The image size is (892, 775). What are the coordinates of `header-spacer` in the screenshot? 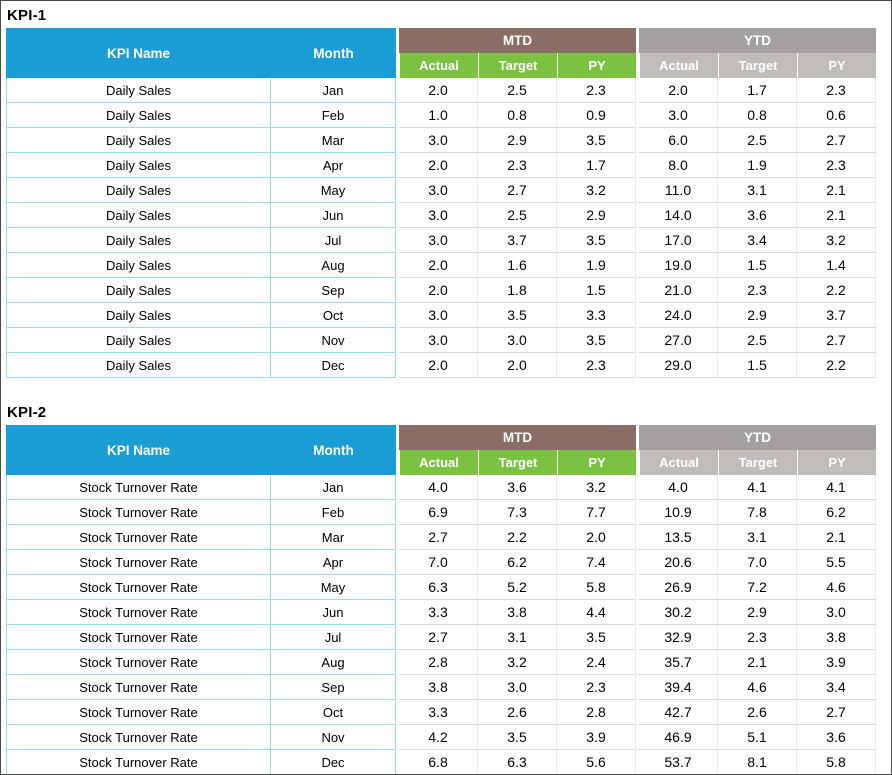 It's located at (637, 53).